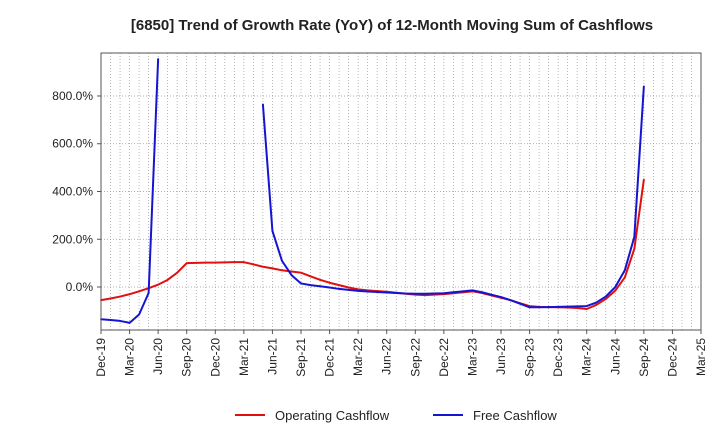 The width and height of the screenshot is (720, 440). I want to click on y-tick-label: 400.0%, so click(72, 192).